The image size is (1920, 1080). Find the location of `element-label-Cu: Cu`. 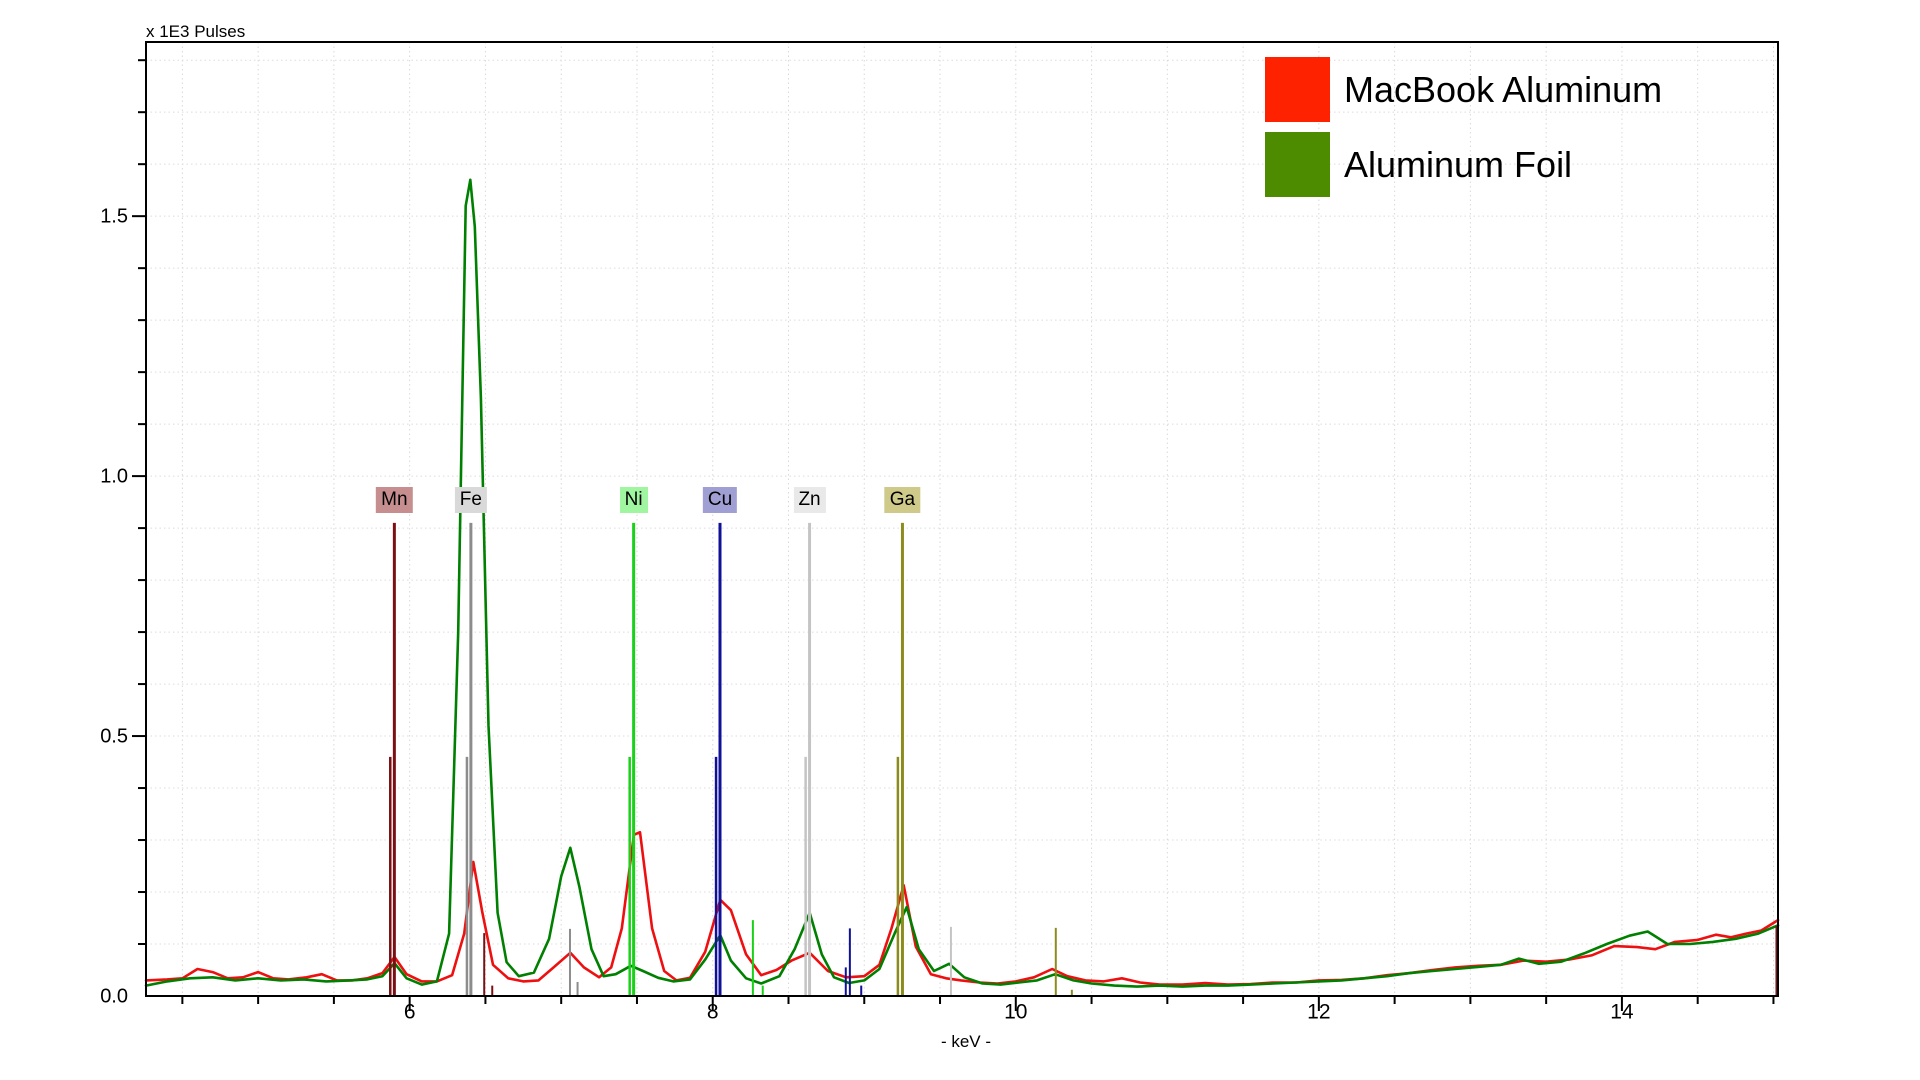

element-label-Cu: Cu is located at coordinates (720, 500).